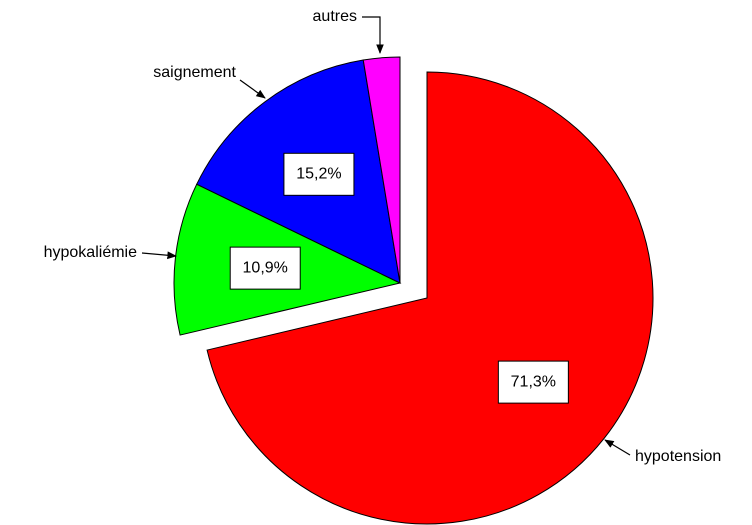  What do you see at coordinates (335, 16) in the screenshot?
I see `category-label: autres` at bounding box center [335, 16].